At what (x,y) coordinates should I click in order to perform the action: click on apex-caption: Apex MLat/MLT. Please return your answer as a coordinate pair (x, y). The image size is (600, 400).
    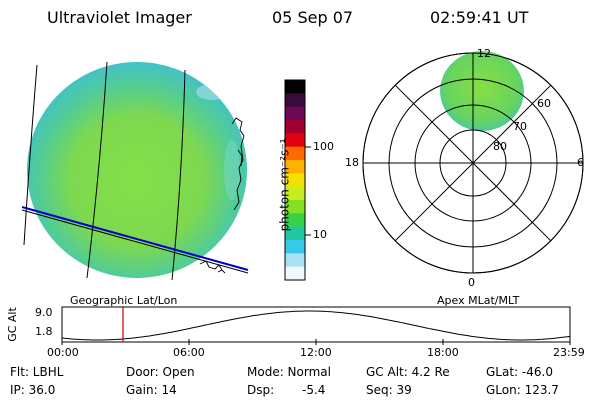
    Looking at the image, I should click on (478, 300).